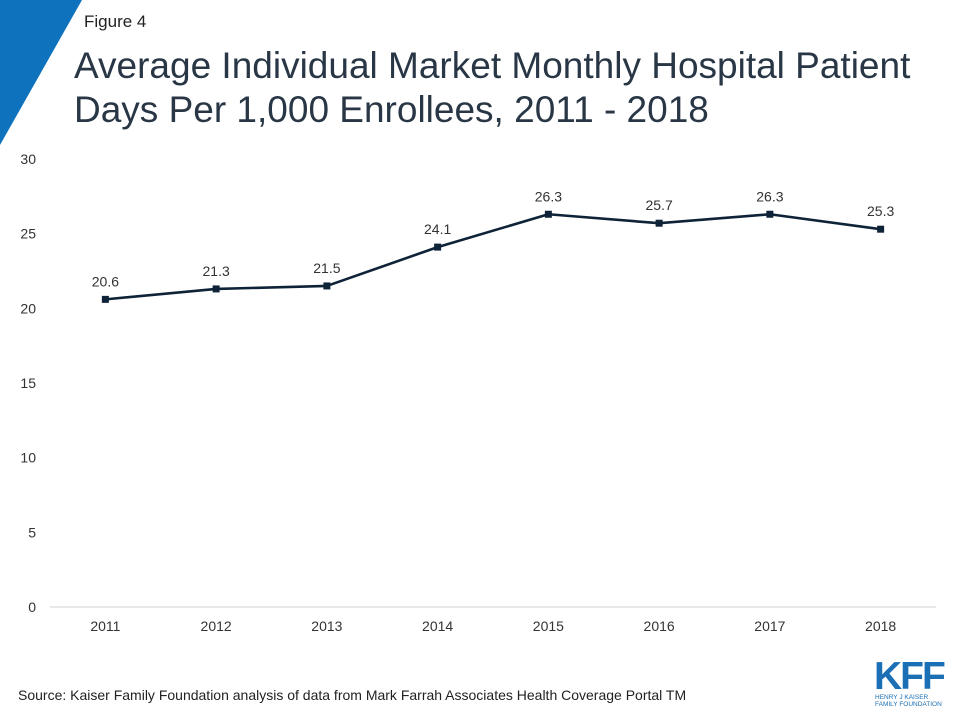  What do you see at coordinates (28, 383) in the screenshot?
I see `y-tick-label: 15` at bounding box center [28, 383].